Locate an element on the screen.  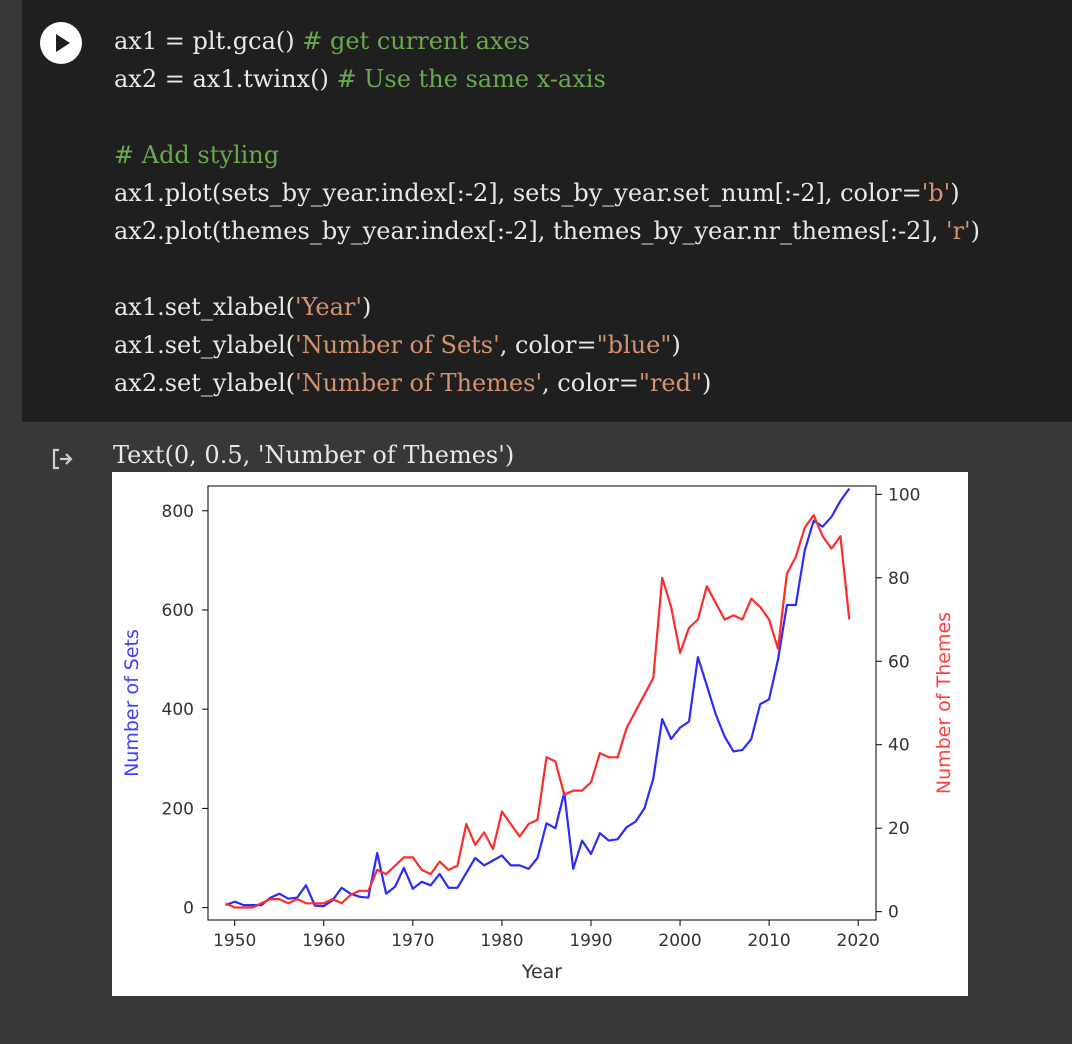
code-comment: # Use the same x-axis is located at coordinates (471, 79).